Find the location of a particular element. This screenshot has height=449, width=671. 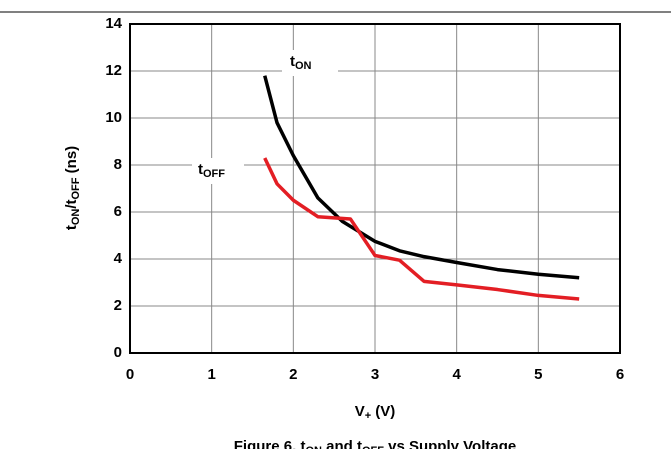

y-axis-label-part: (ns) is located at coordinates (71, 162).